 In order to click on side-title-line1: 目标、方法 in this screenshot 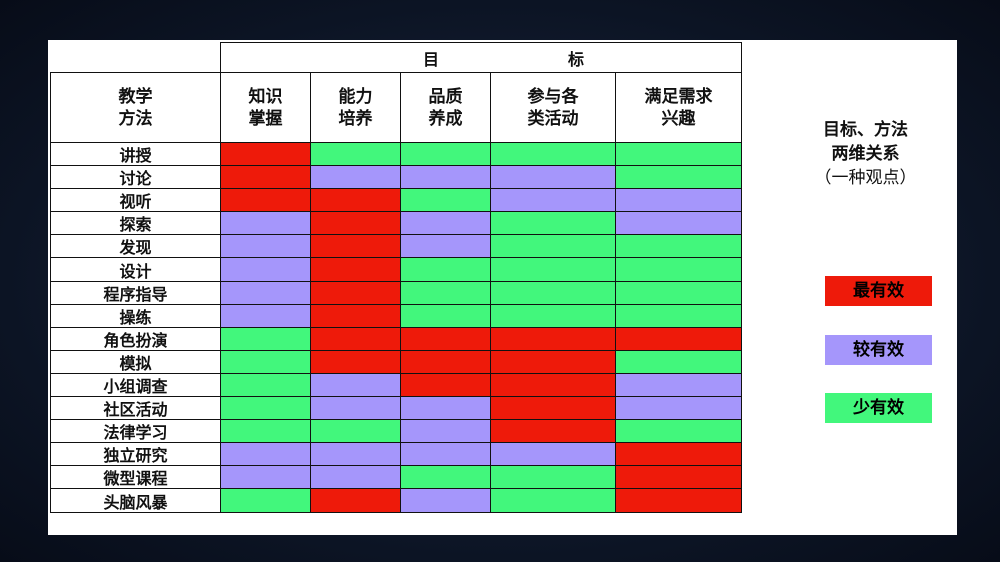, I will do `click(865, 130)`.